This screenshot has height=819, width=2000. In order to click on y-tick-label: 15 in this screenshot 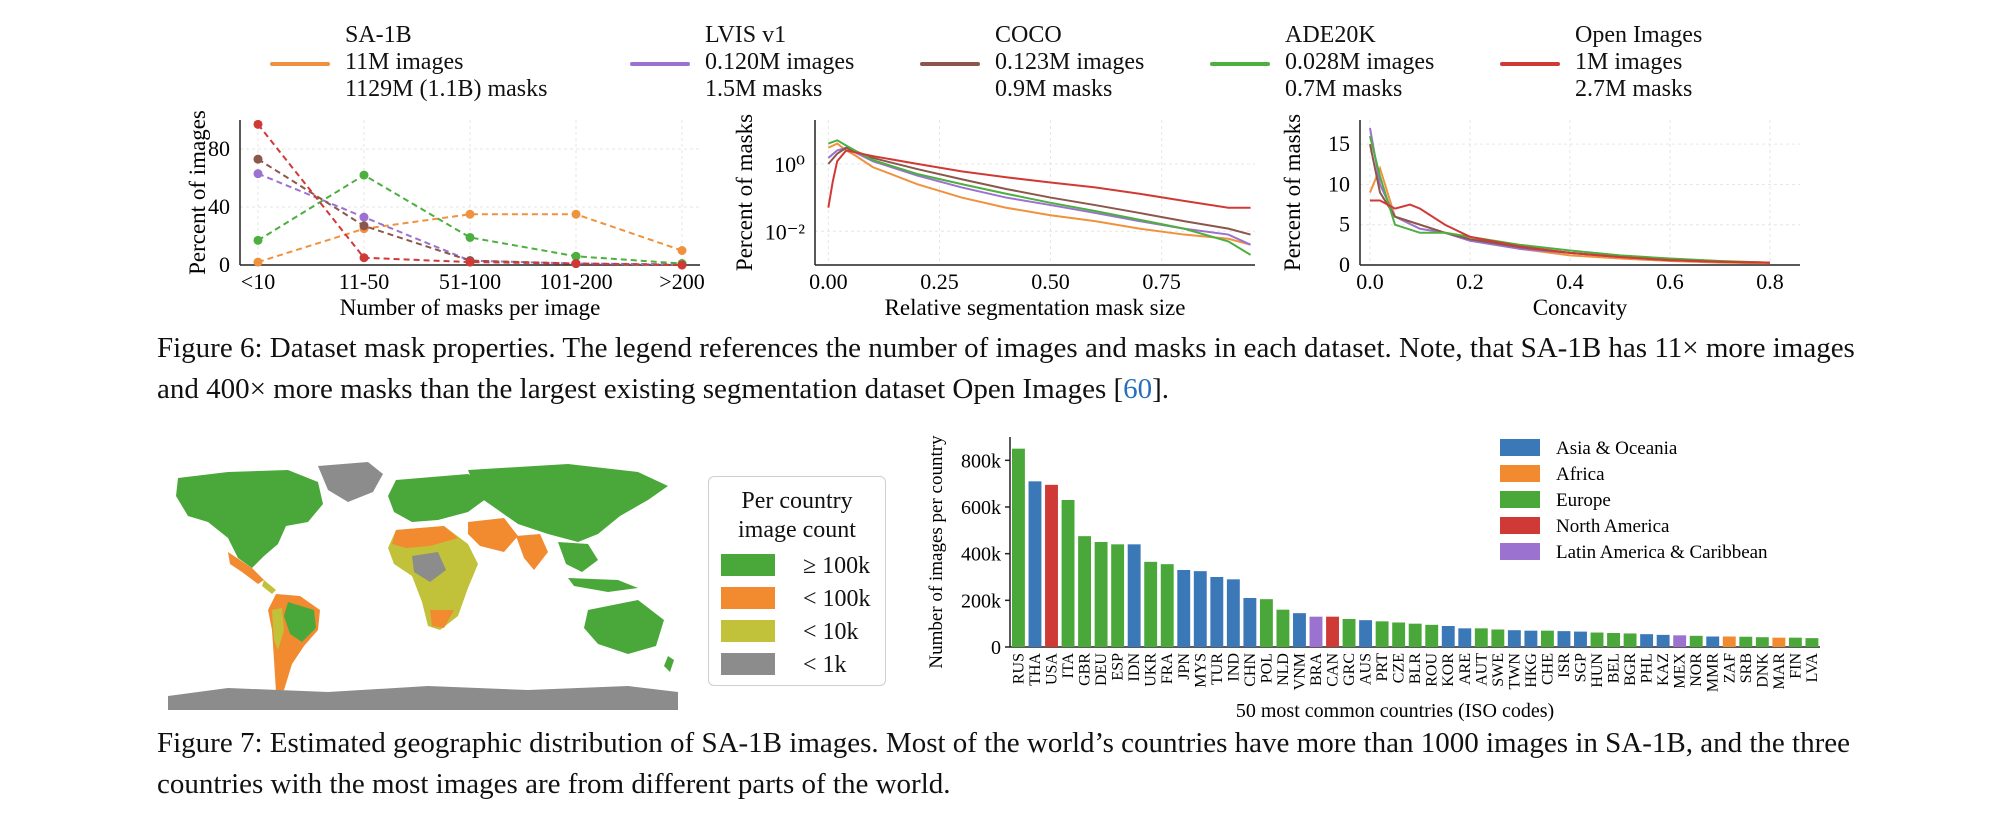, I will do `click(1339, 143)`.